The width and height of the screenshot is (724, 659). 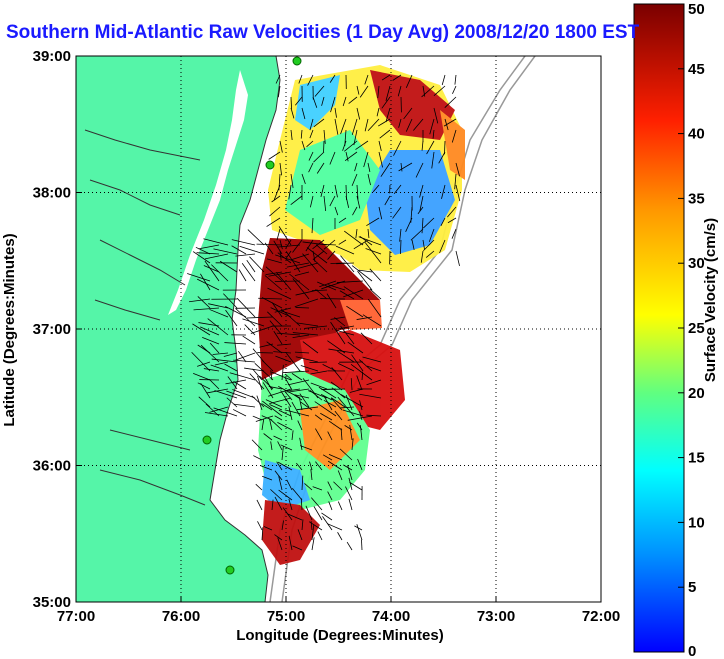 What do you see at coordinates (696, 522) in the screenshot?
I see `colorbar-tick-label: 10` at bounding box center [696, 522].